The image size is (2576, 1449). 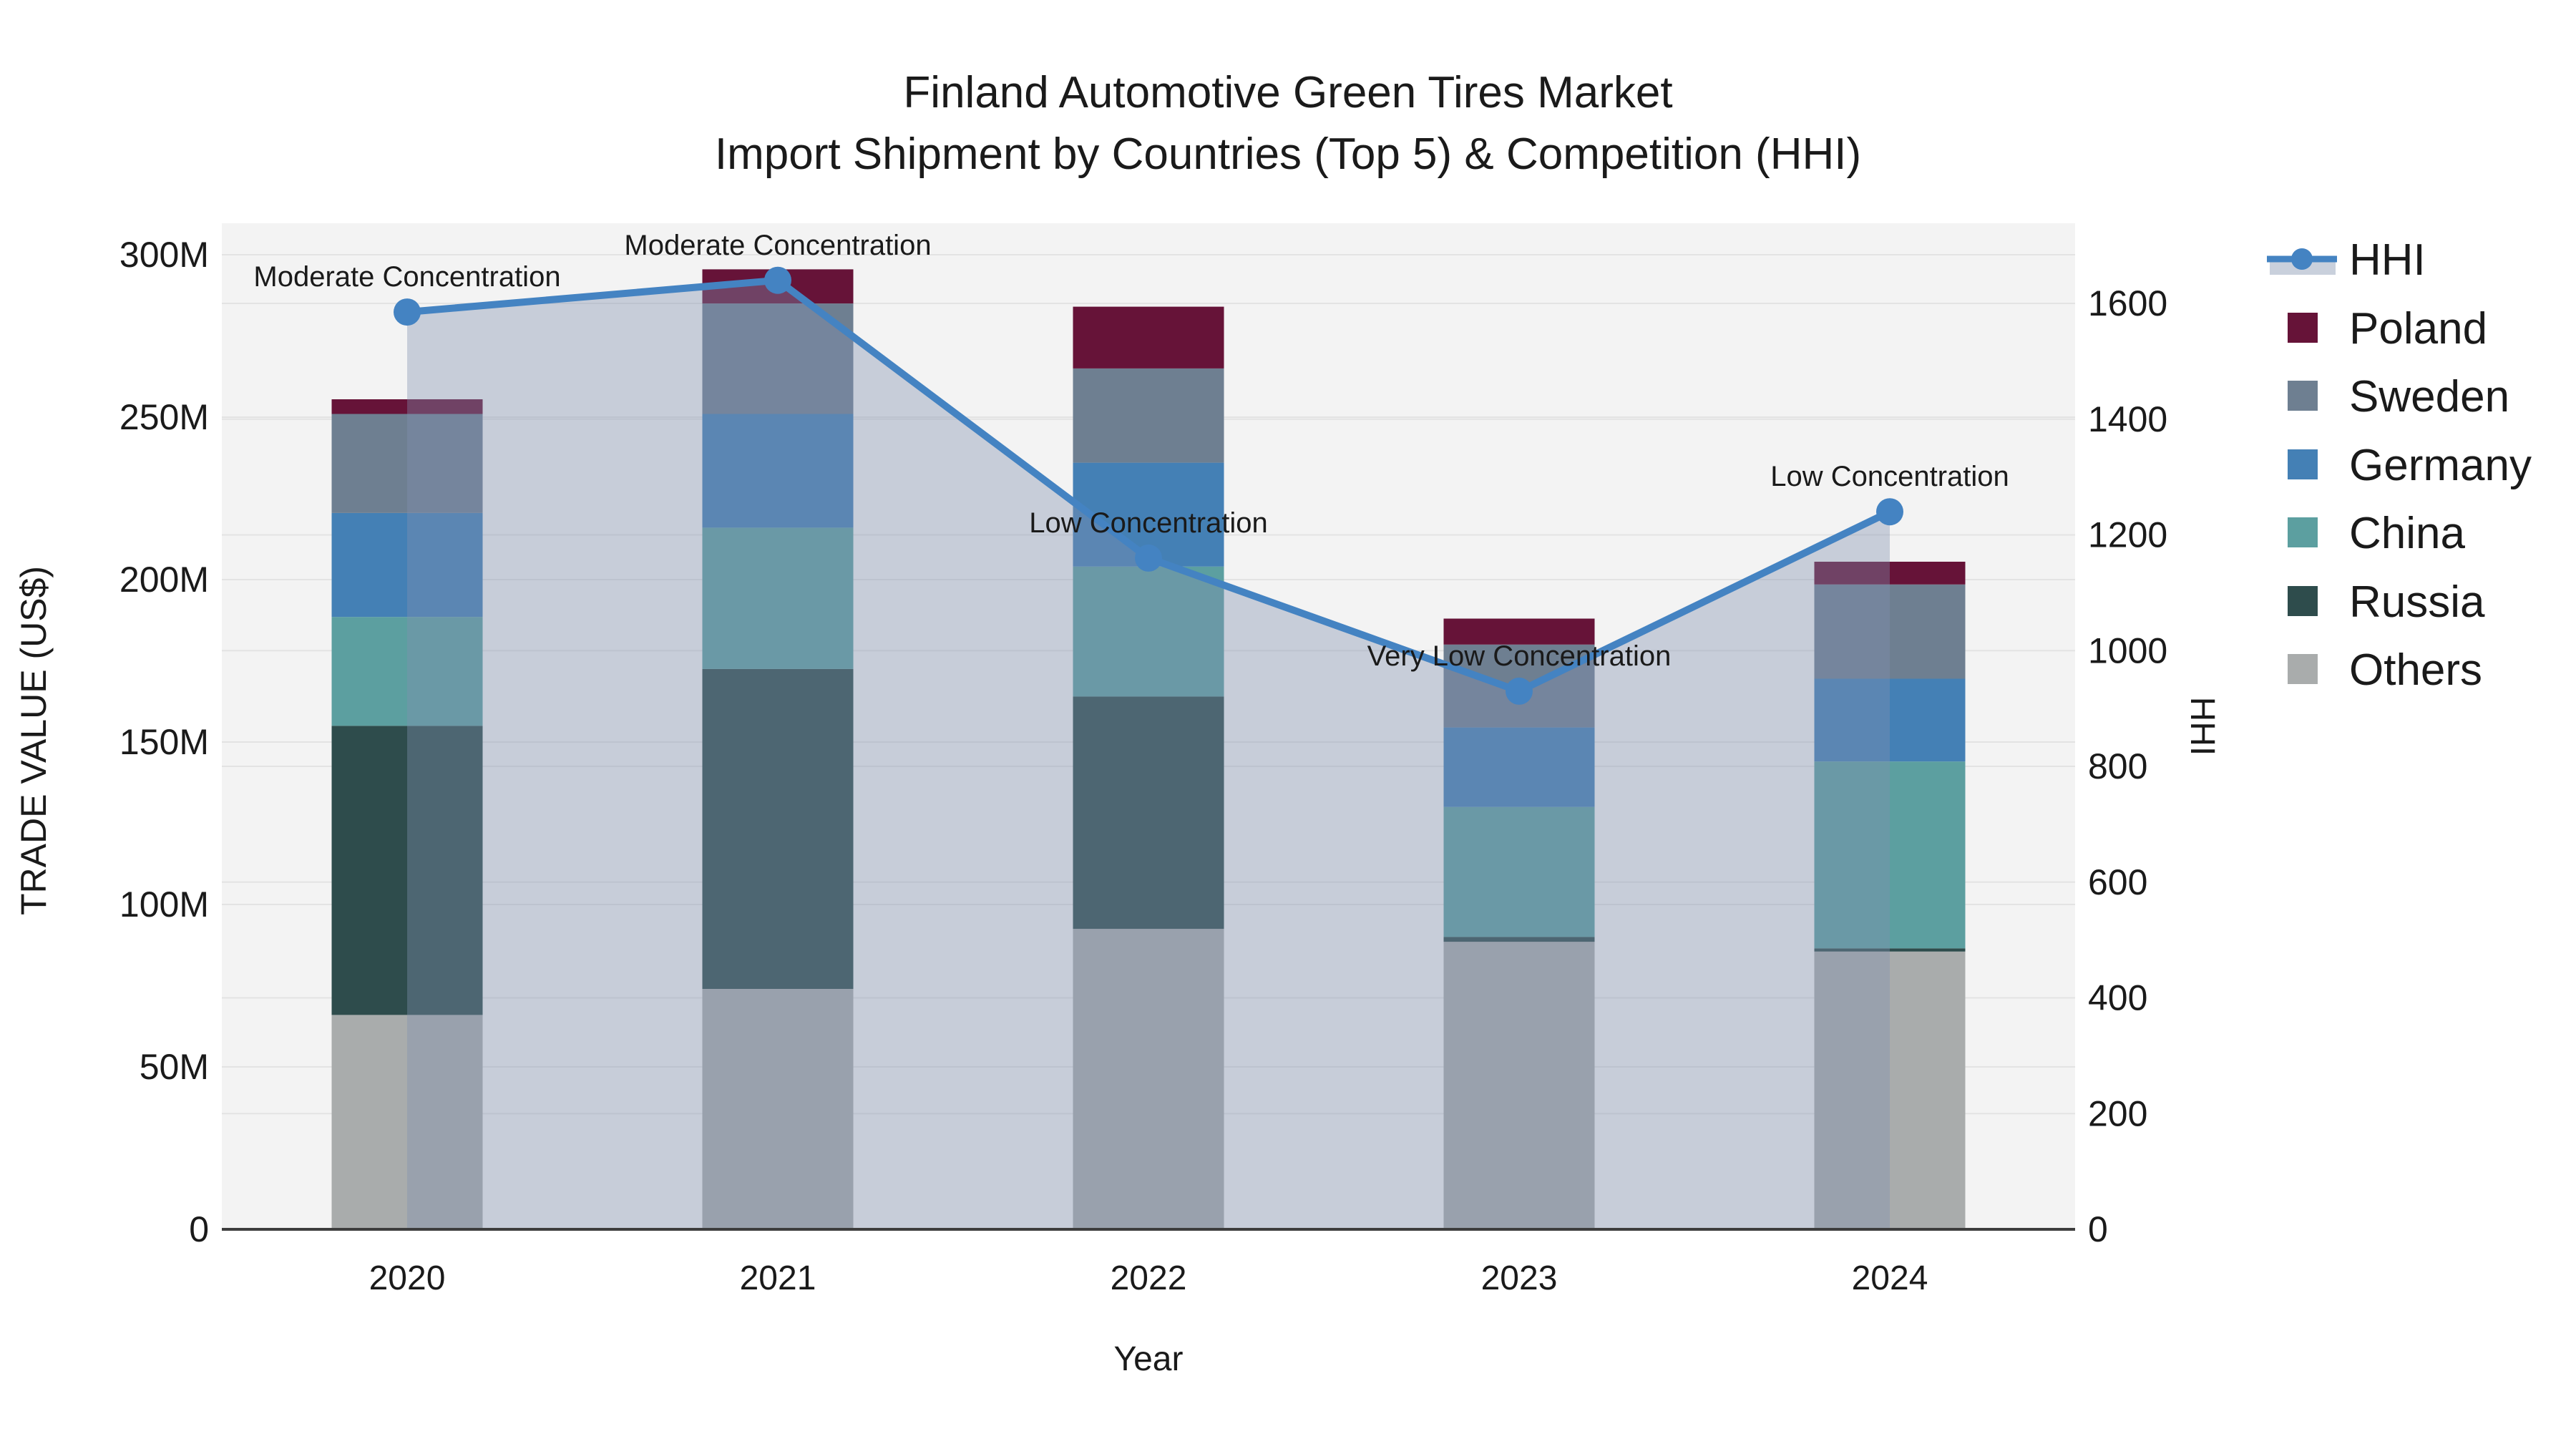 I want to click on x-tick-label-2024: 2024, so click(x=1890, y=1278).